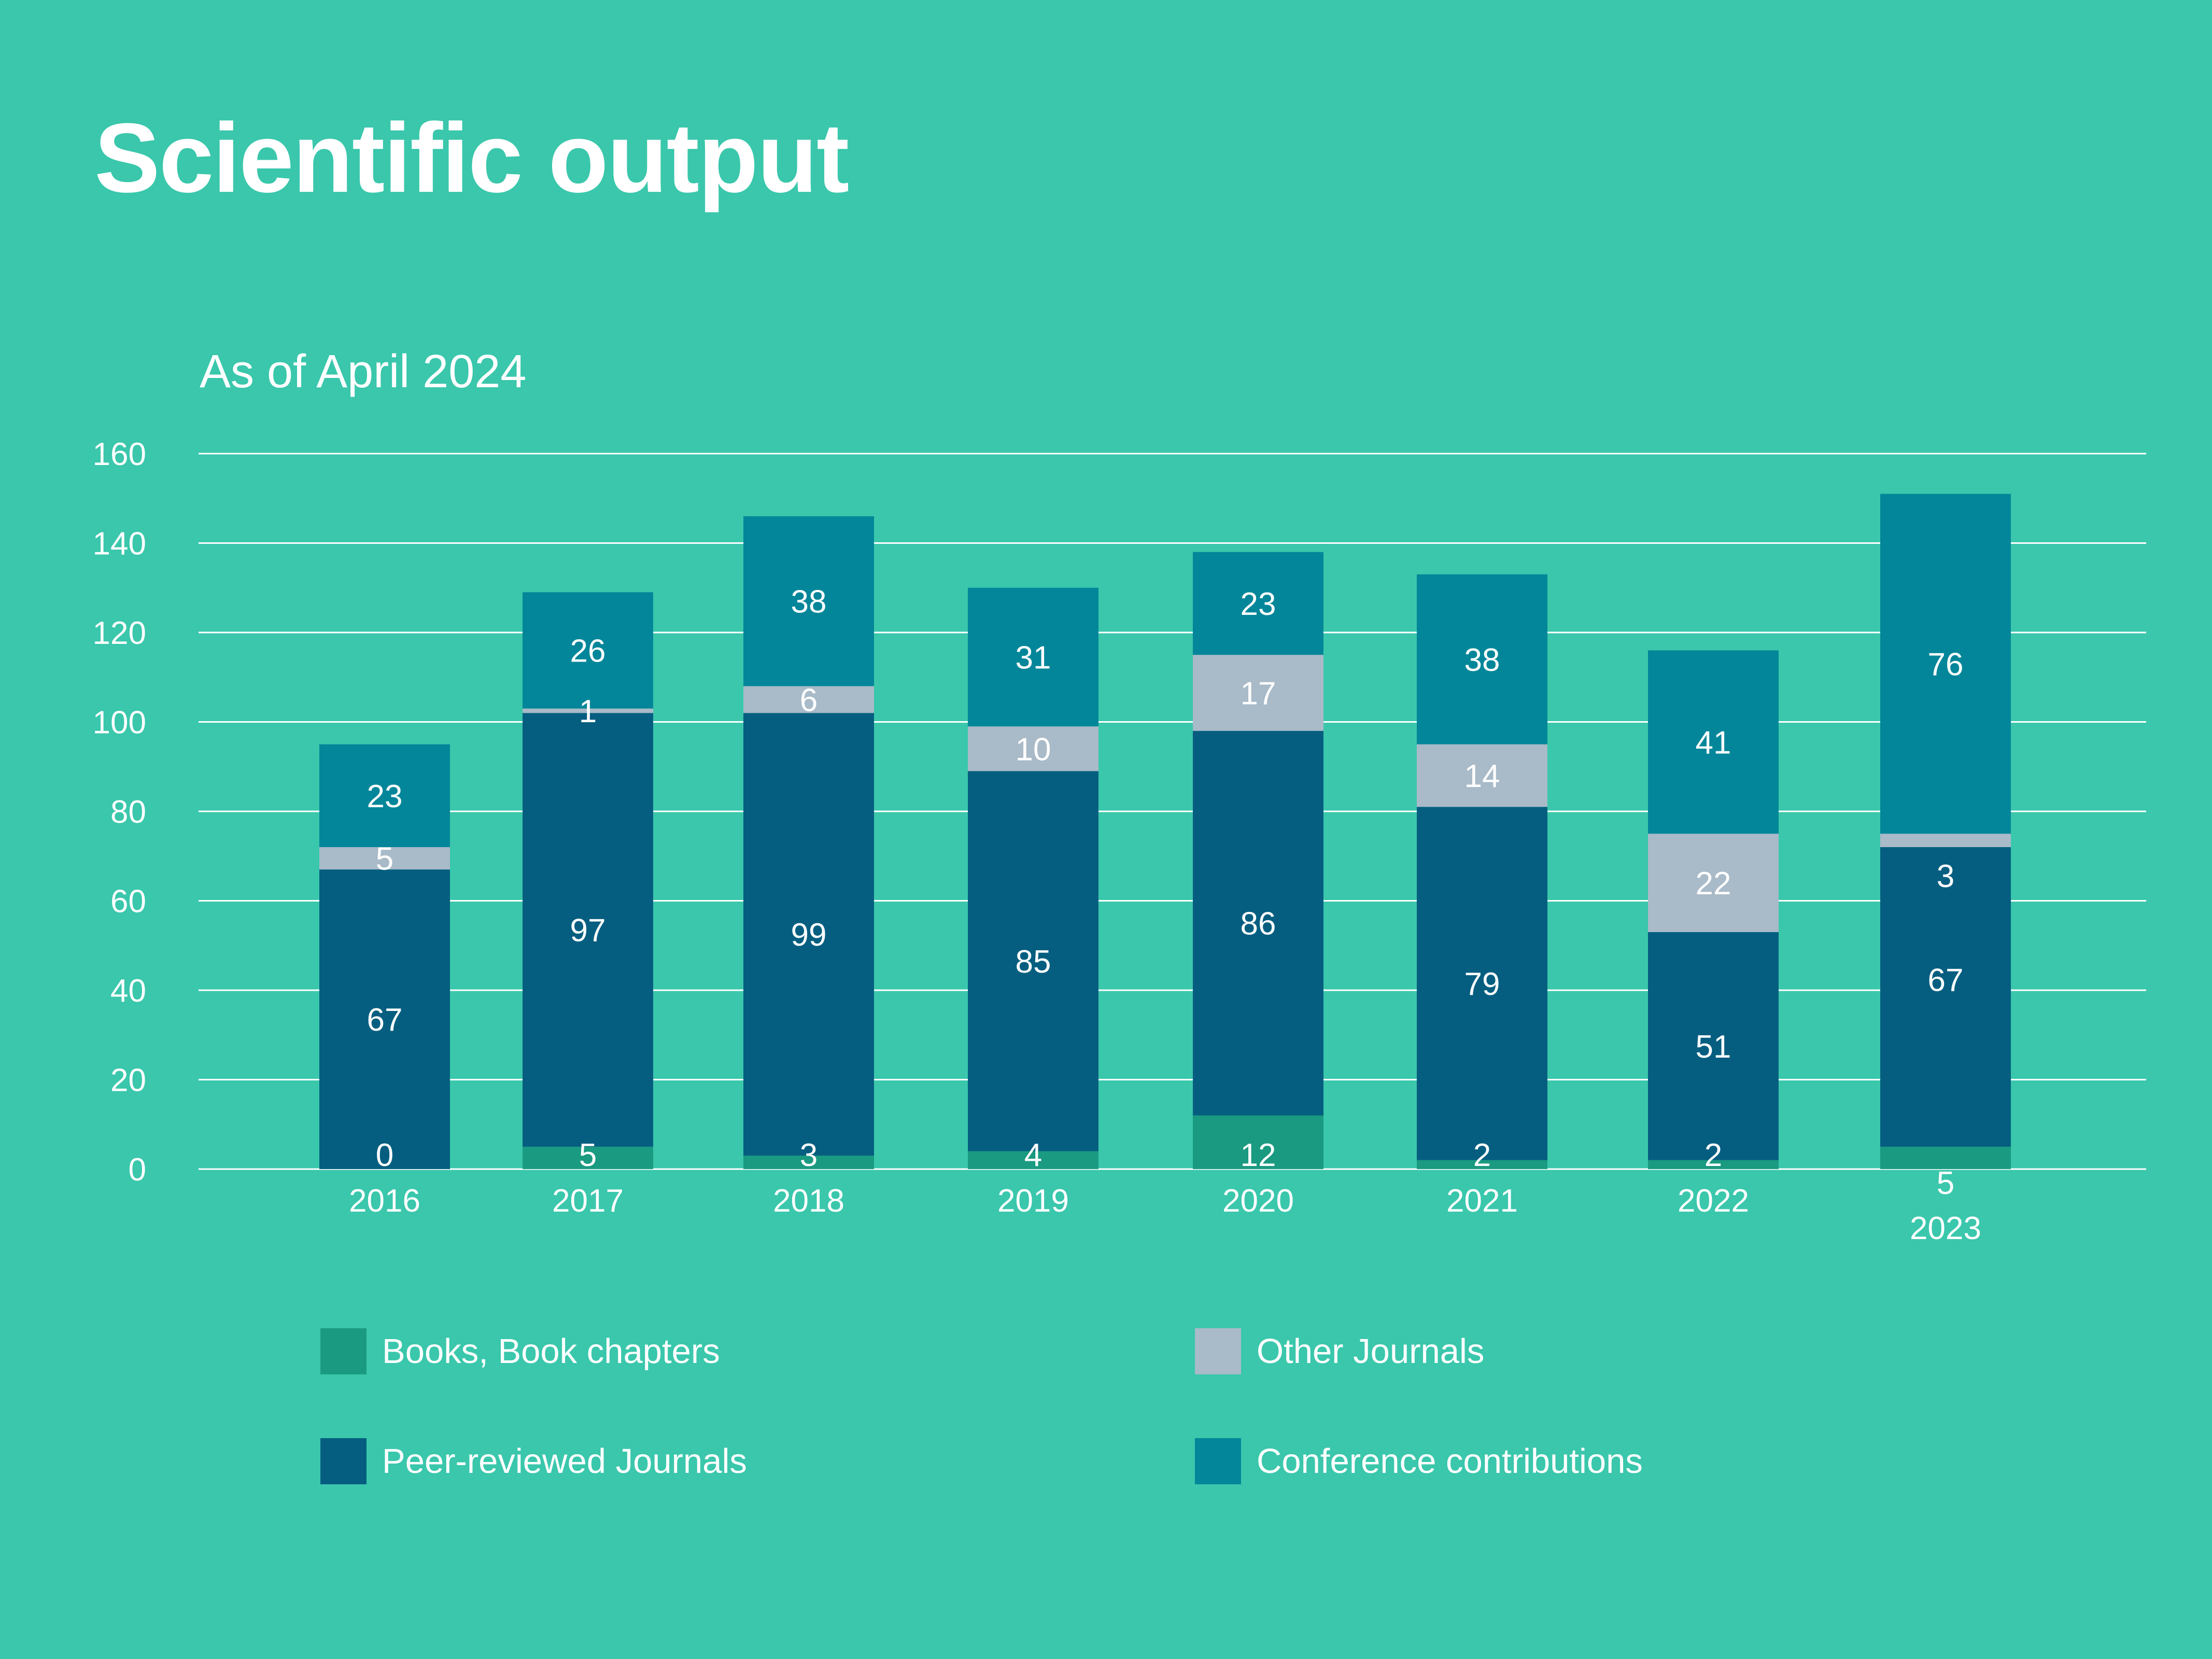 This screenshot has height=1659, width=2212. What do you see at coordinates (588, 1201) in the screenshot?
I see `x-tick-label: 2017` at bounding box center [588, 1201].